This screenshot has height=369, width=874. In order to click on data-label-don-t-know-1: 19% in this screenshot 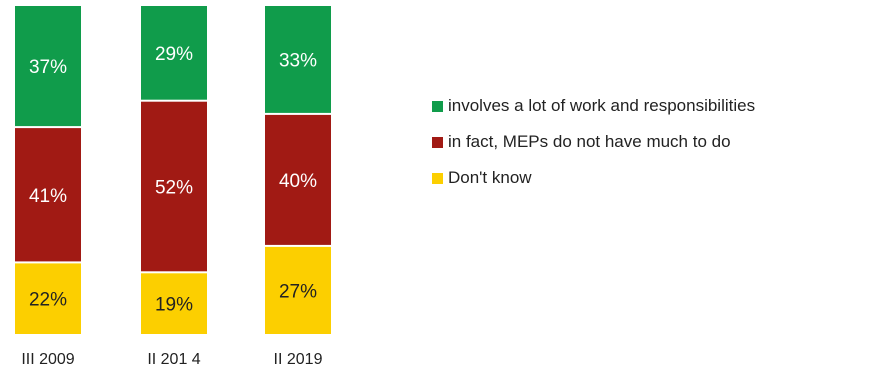, I will do `click(174, 305)`.